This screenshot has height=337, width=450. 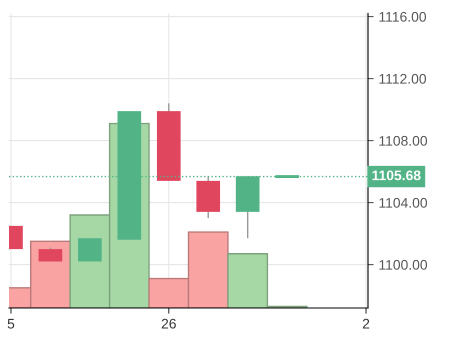 I want to click on x-tick-label: 2, so click(x=366, y=323).